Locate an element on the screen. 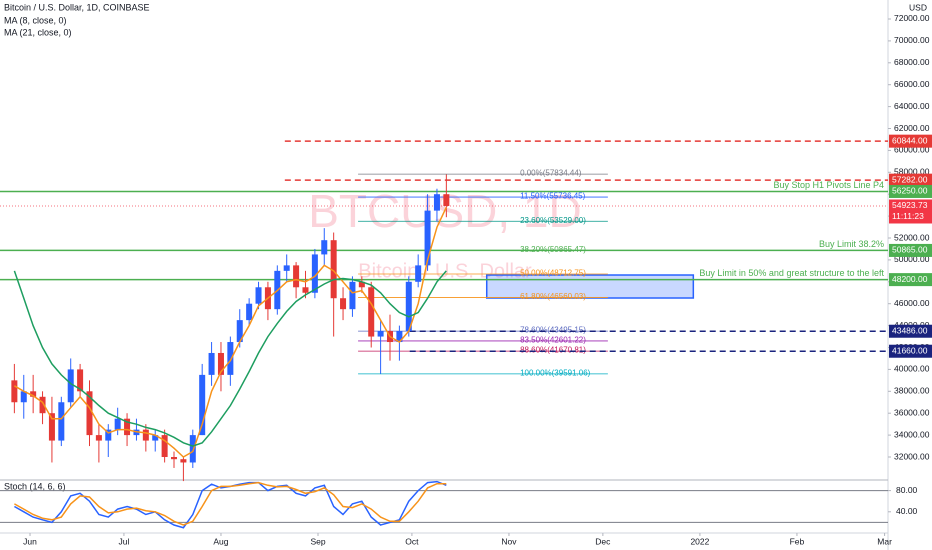 The image size is (932, 550). level-label: 60844.00 is located at coordinates (910, 140).